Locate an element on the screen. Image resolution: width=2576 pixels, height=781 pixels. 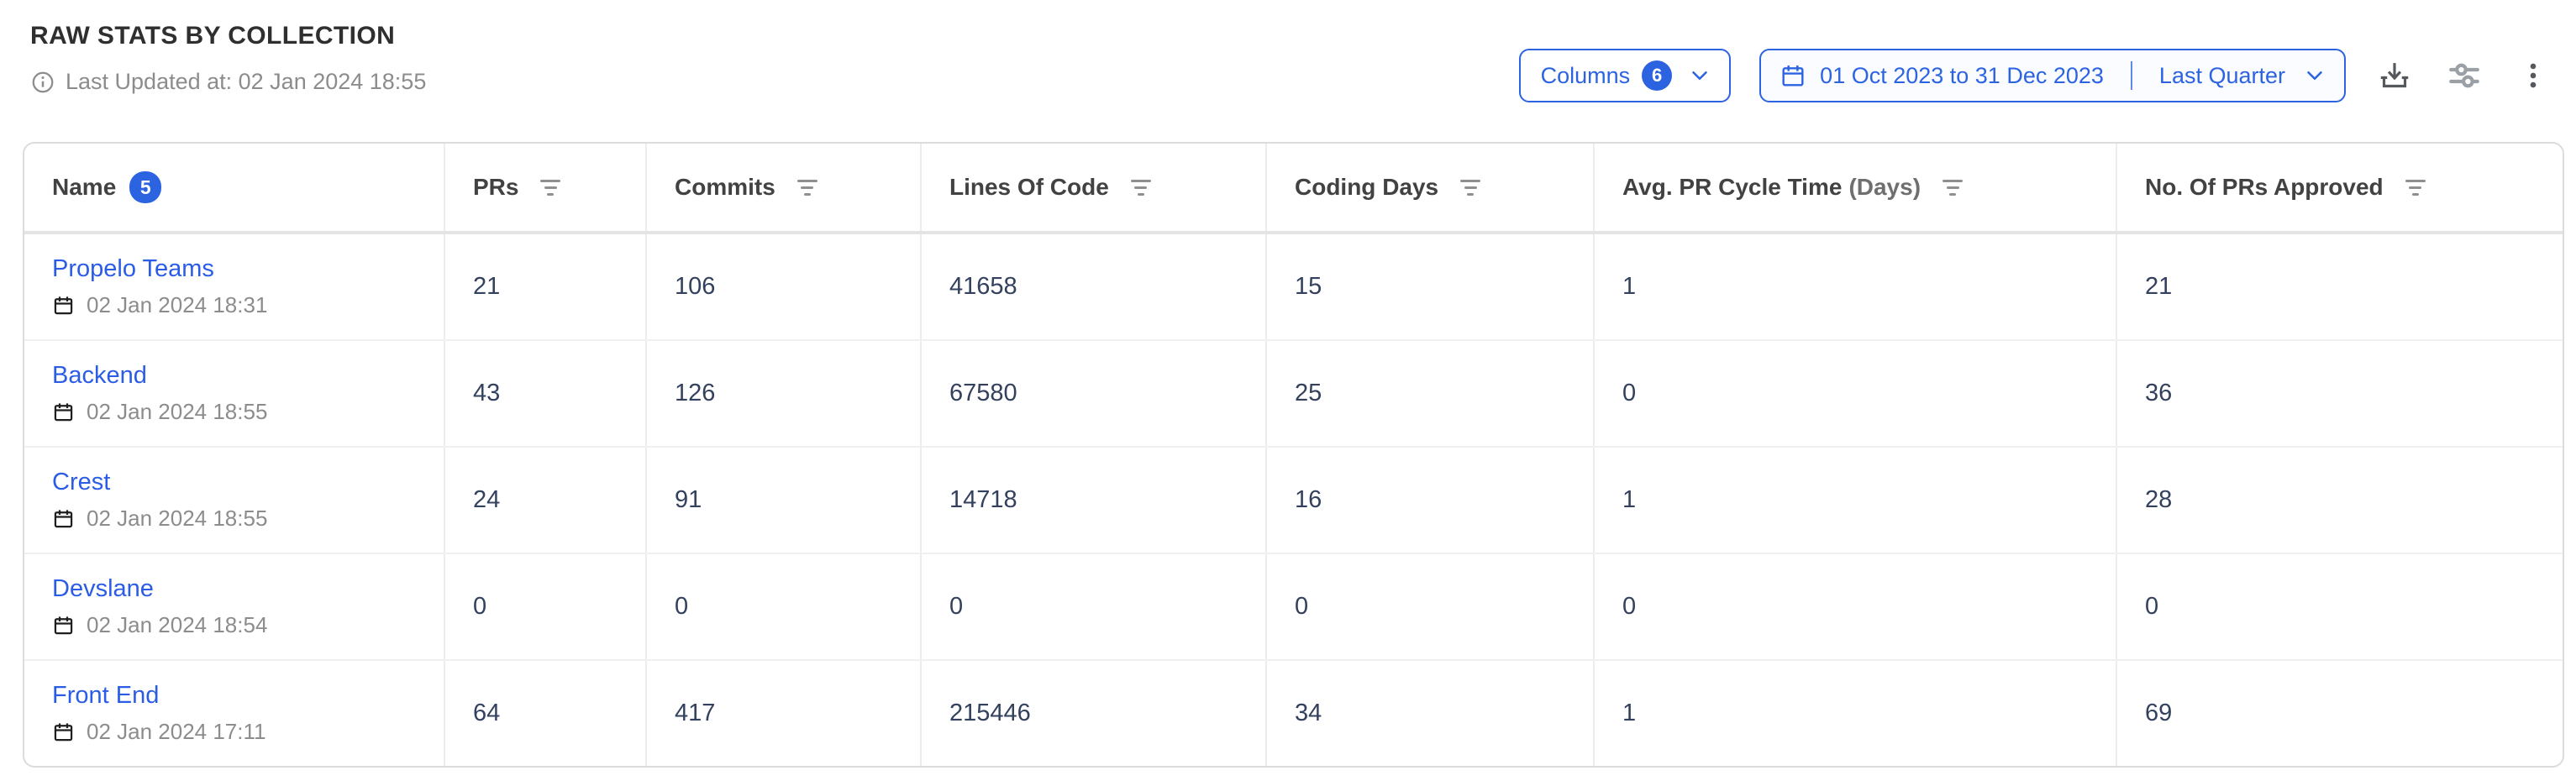
row-updated-date: 02 Jan 2024 18:54 is located at coordinates (159, 625).